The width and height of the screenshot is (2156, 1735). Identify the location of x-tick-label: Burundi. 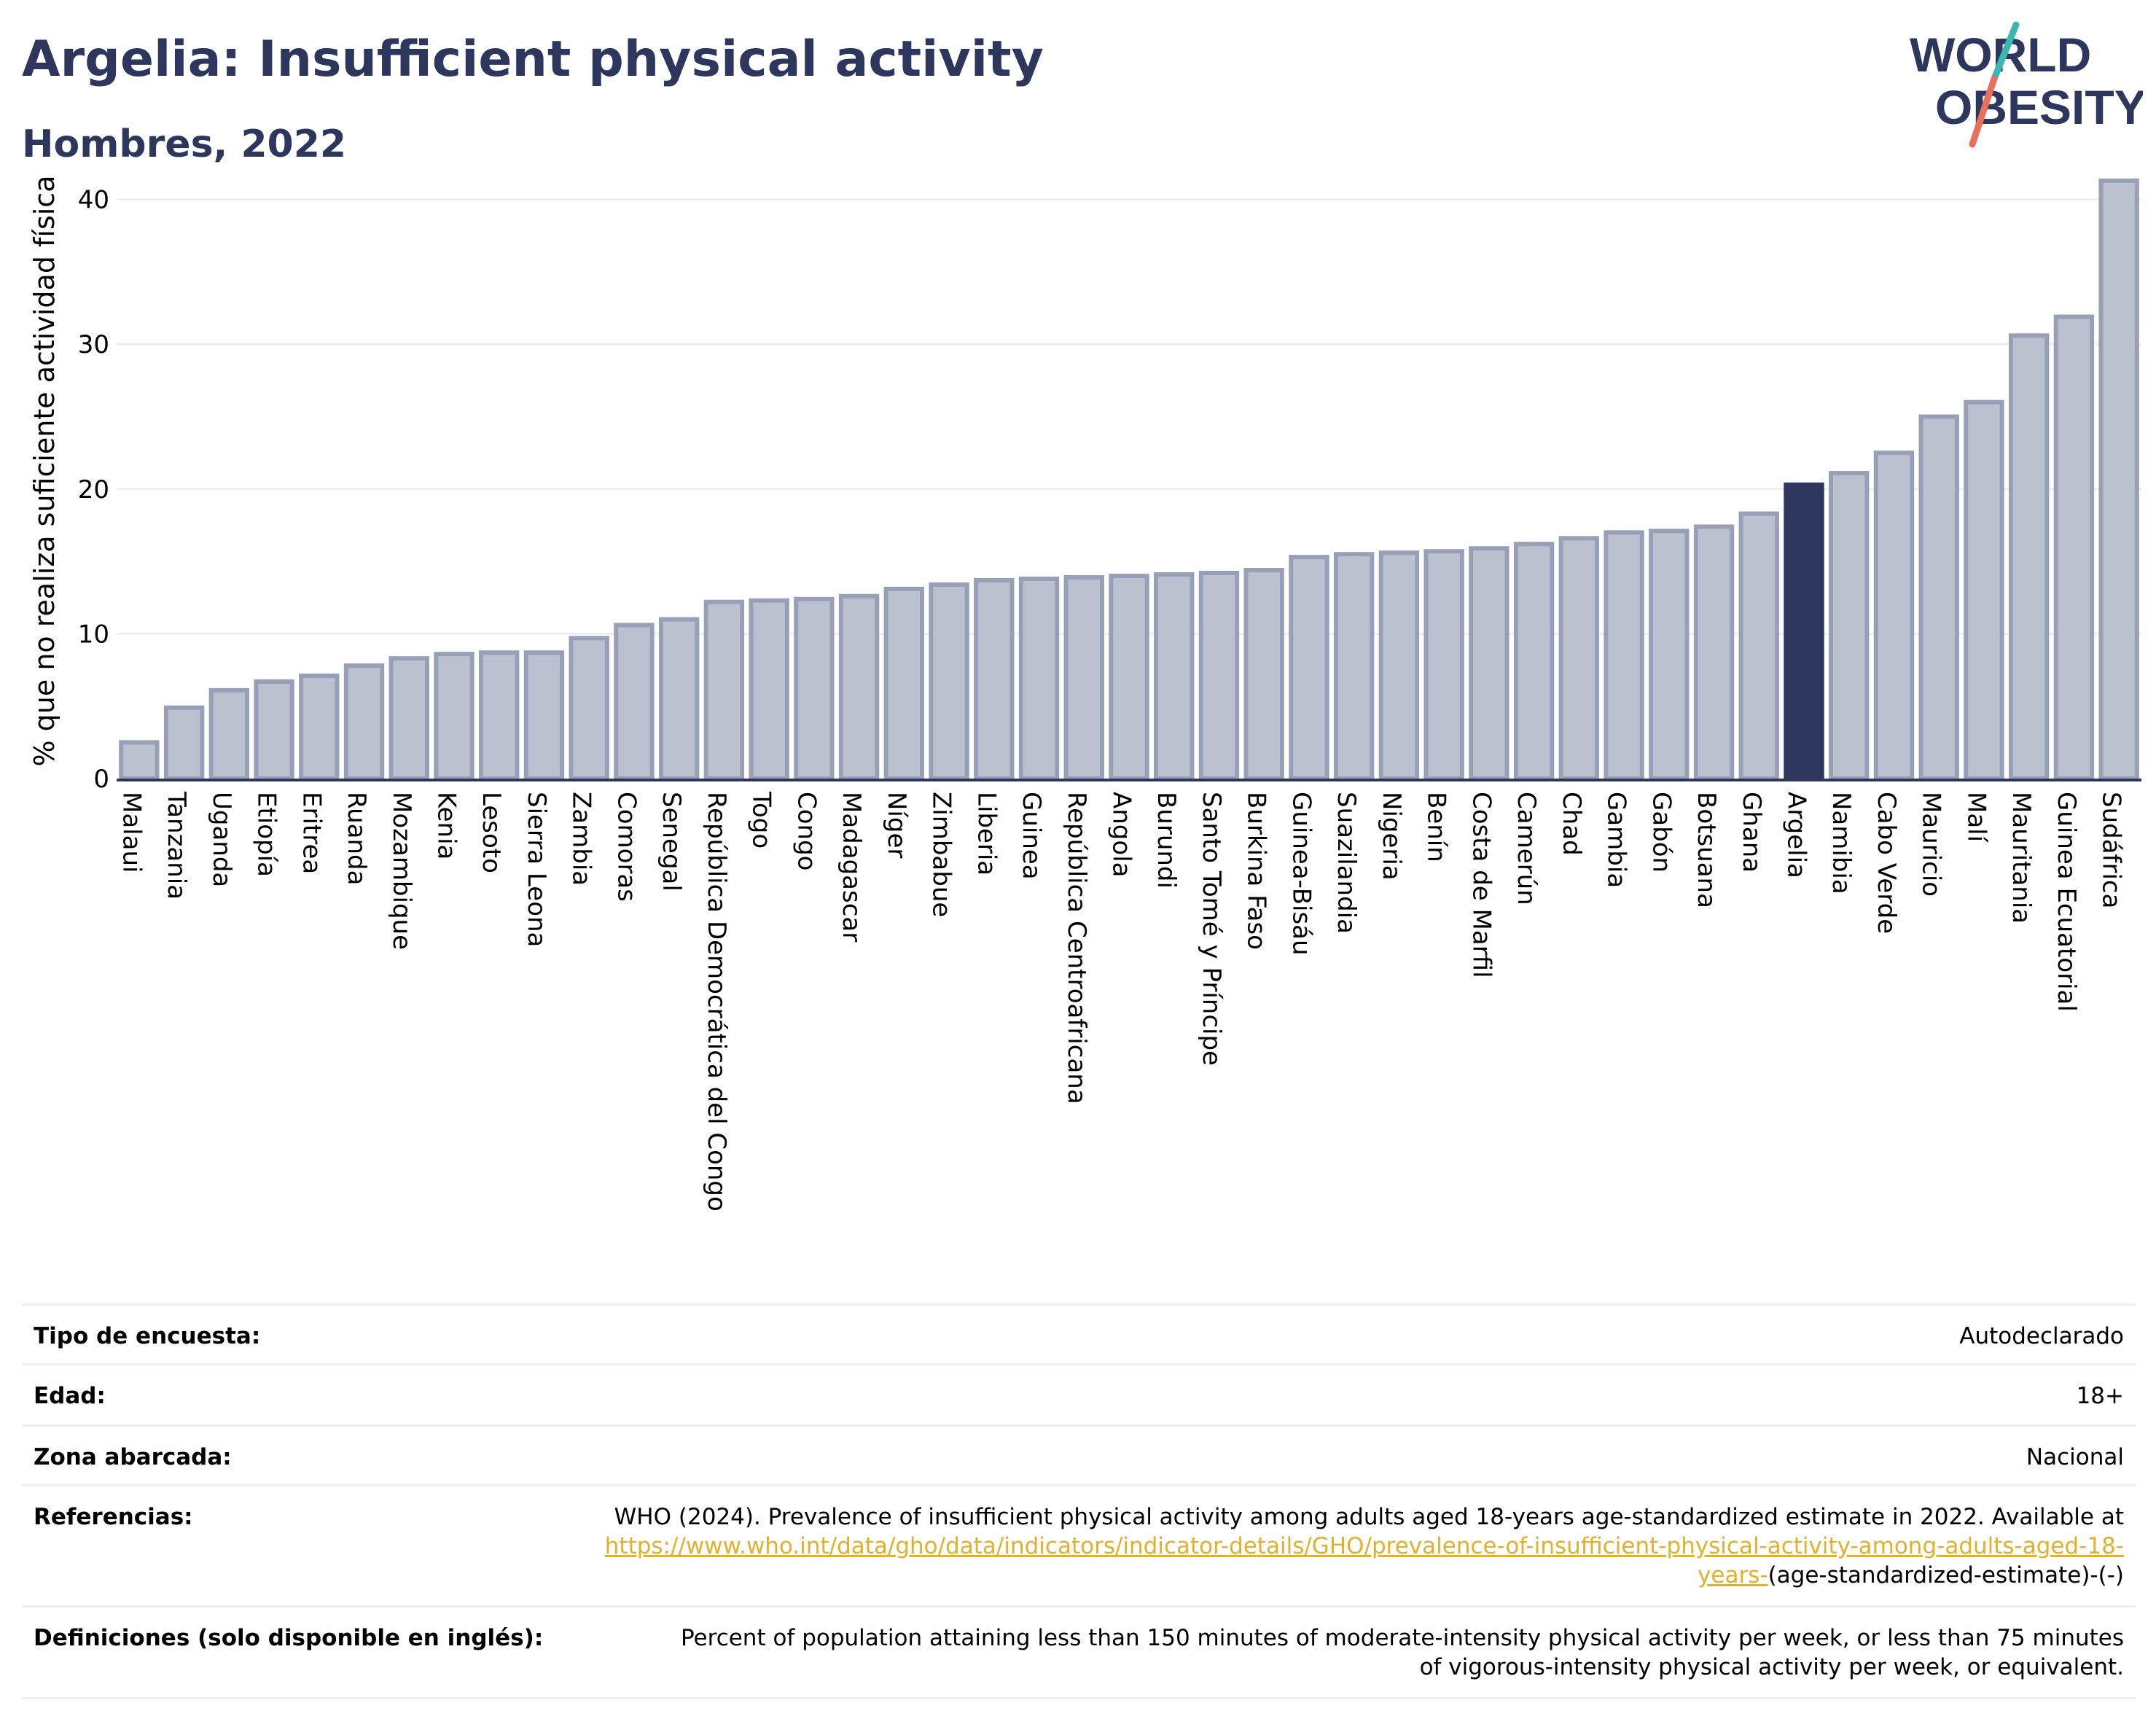
(1167, 840).